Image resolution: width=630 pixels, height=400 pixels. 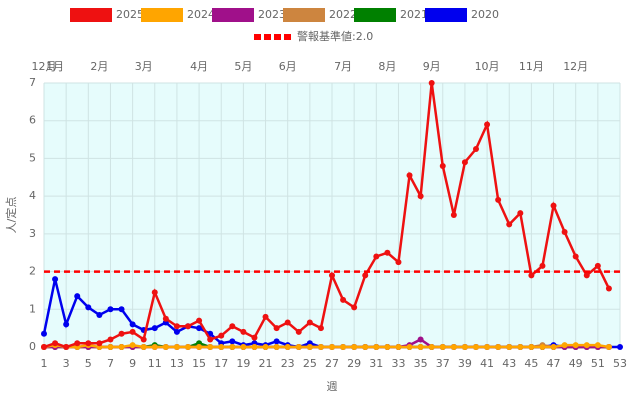 What do you see at coordinates (110, 363) in the screenshot?
I see `x-tick-label: 7` at bounding box center [110, 363].